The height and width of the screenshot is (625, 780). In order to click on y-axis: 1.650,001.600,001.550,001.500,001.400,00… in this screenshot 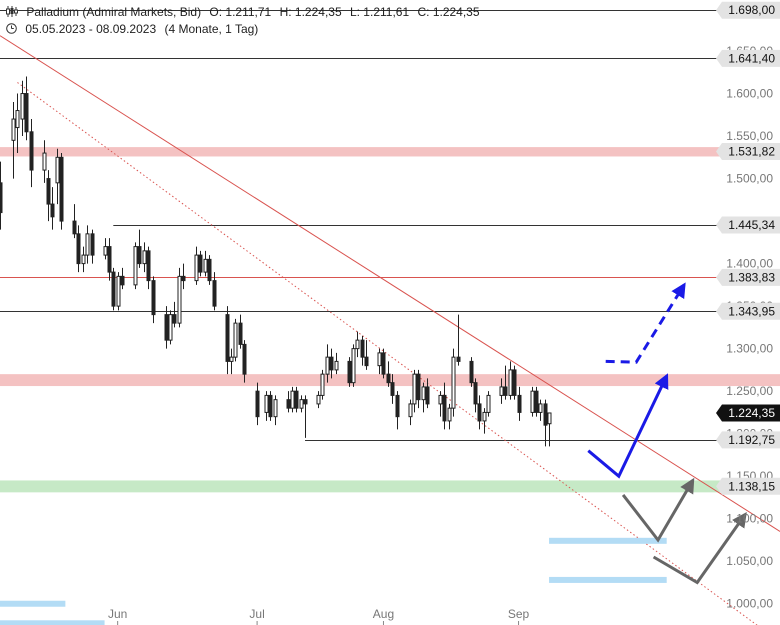, I will do `click(749, 327)`.